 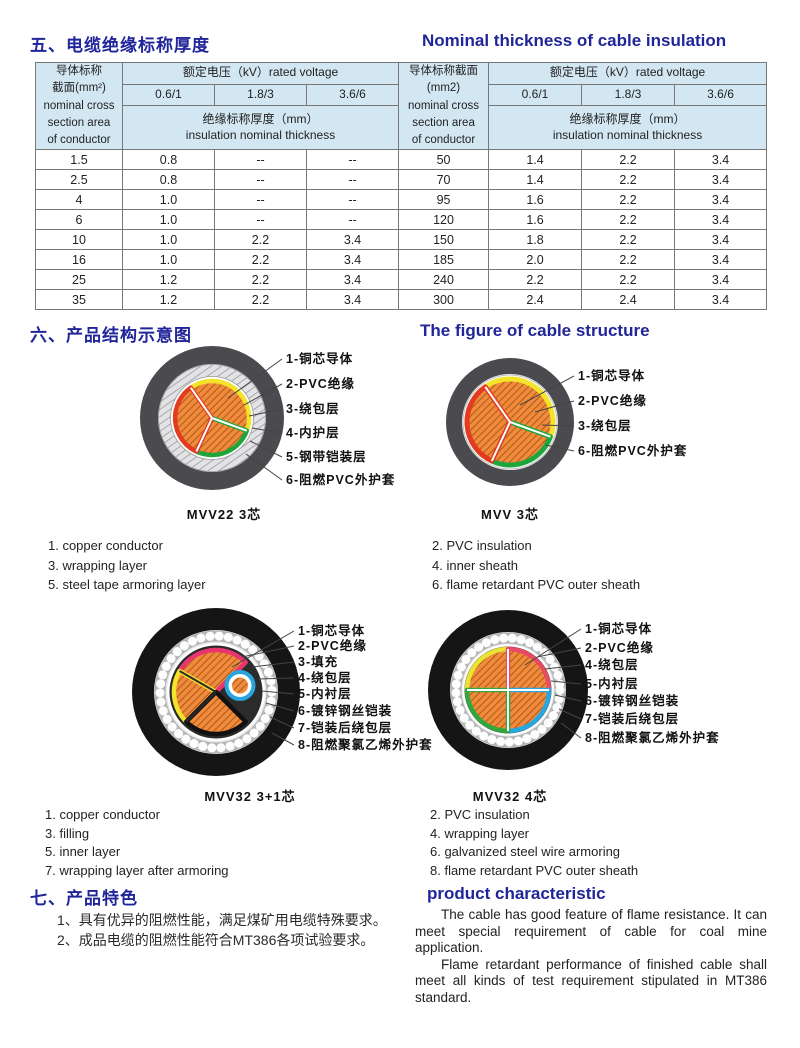 What do you see at coordinates (612, 664) in the screenshot?
I see `diagram-label: 4-绕包层` at bounding box center [612, 664].